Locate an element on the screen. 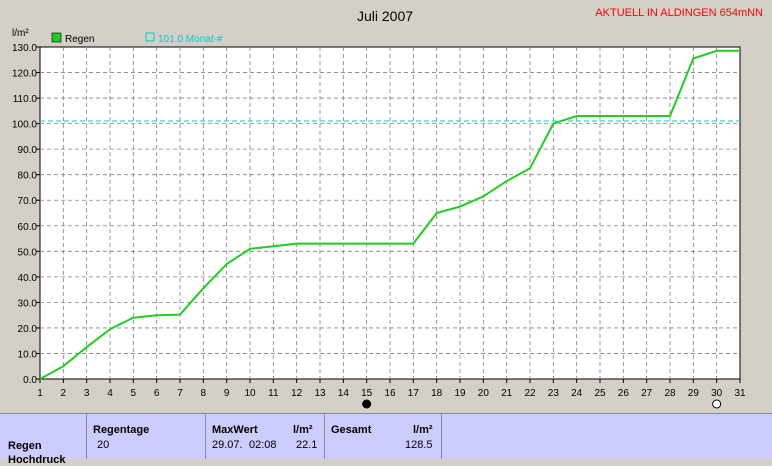 This screenshot has height=466, width=772. x-tick-label: 23 is located at coordinates (554, 393).